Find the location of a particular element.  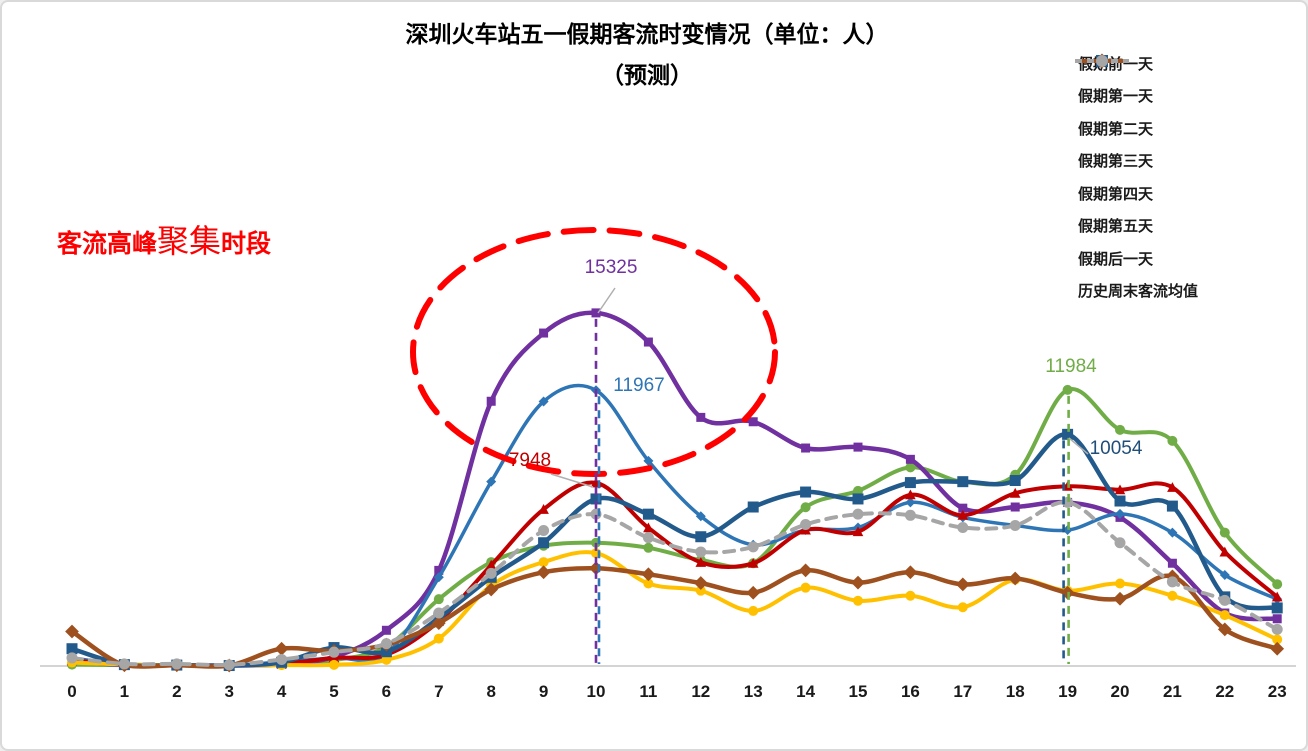

legend-label-6: 假期后一天 is located at coordinates (1116, 259).